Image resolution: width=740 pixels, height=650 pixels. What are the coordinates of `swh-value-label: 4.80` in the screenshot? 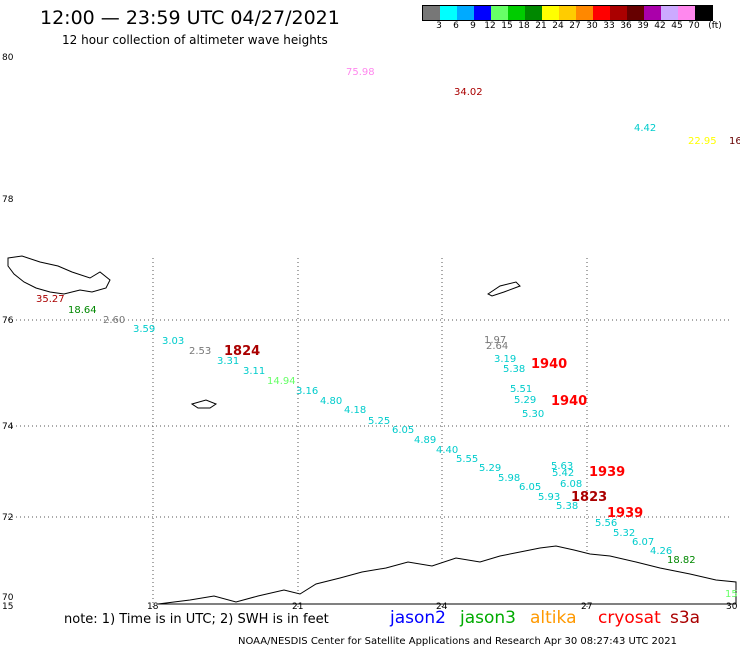 It's located at (331, 401).